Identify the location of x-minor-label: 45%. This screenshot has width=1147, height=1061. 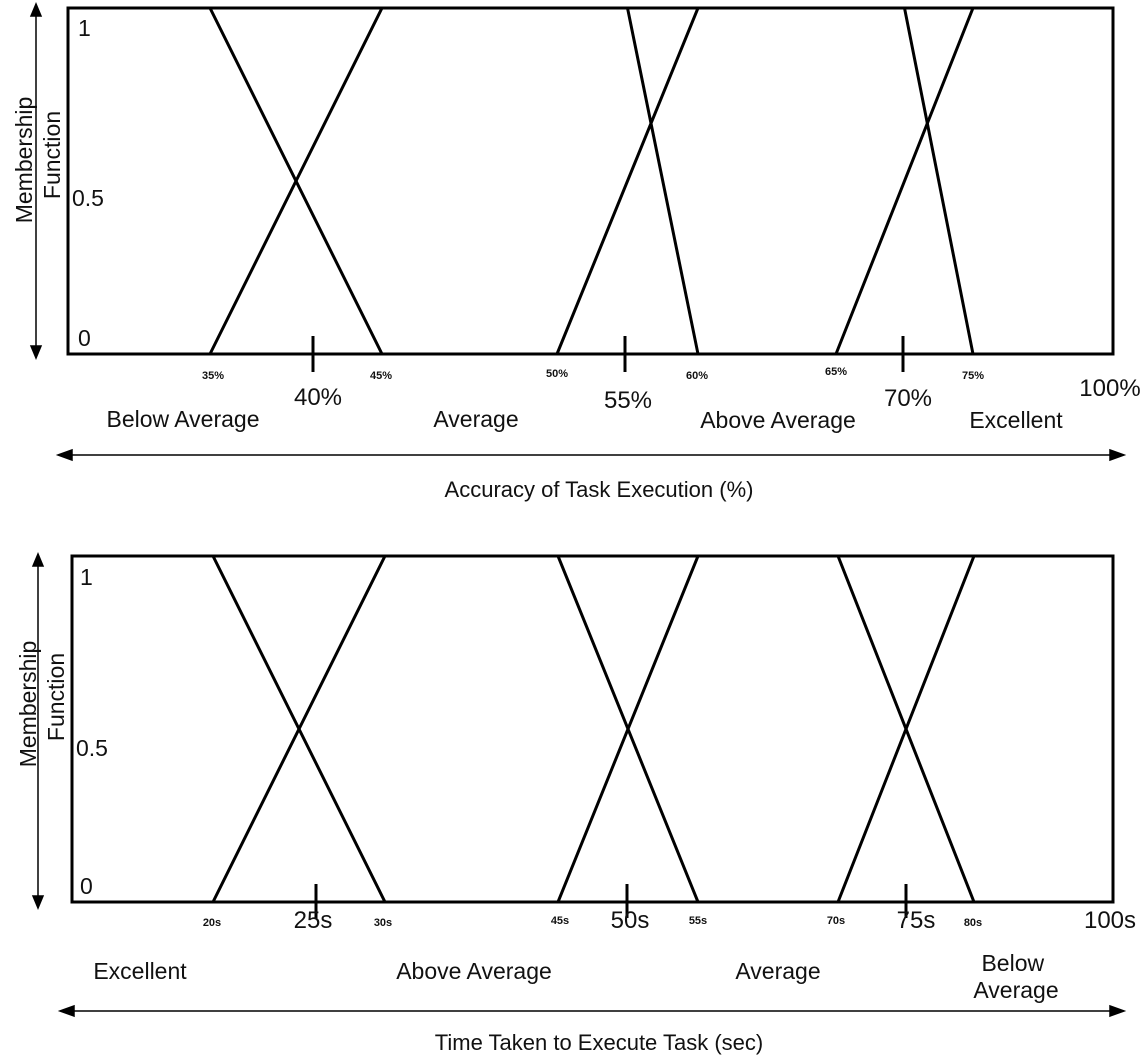
(381, 376).